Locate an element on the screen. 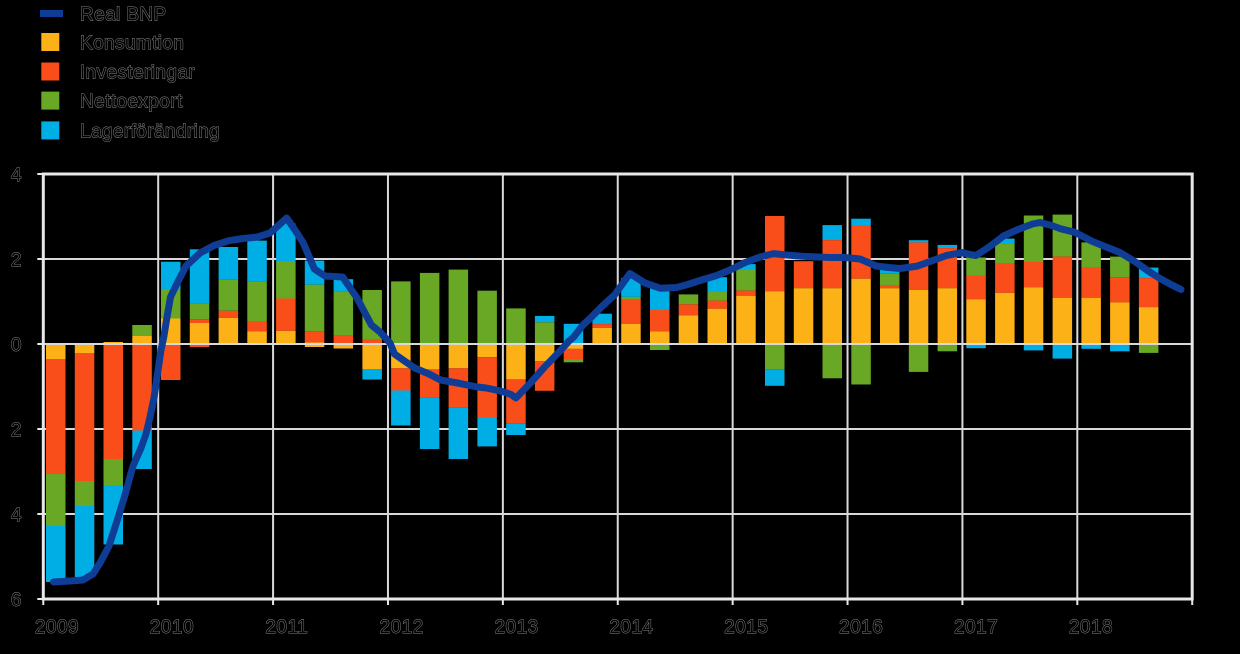 This screenshot has width=1240, height=654. svg-text: 2013 is located at coordinates (516, 627).